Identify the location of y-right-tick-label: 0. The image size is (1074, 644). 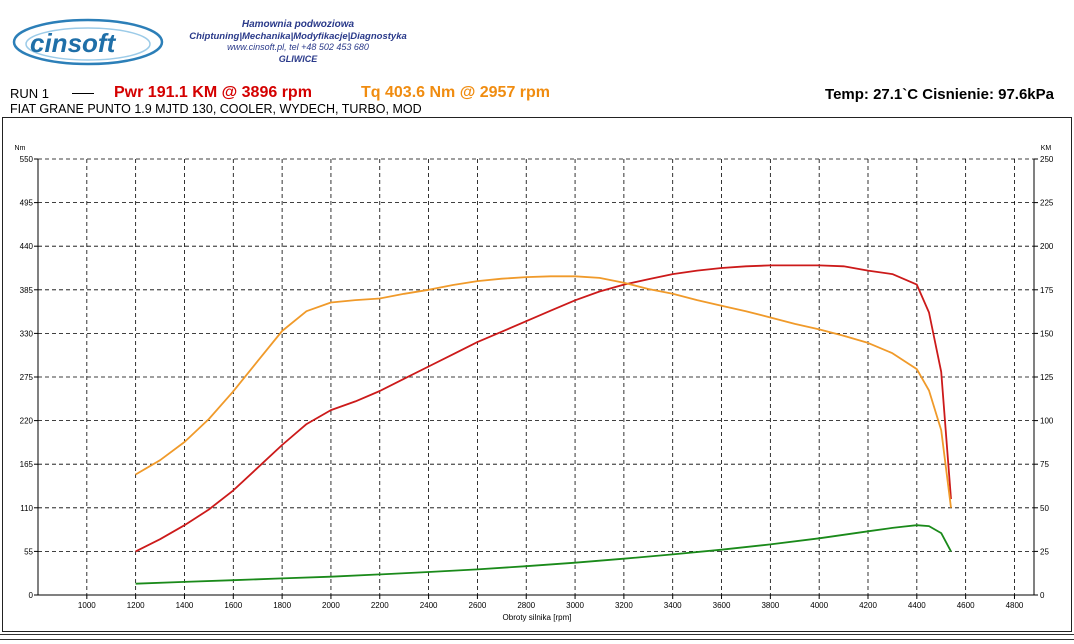
(1042, 595).